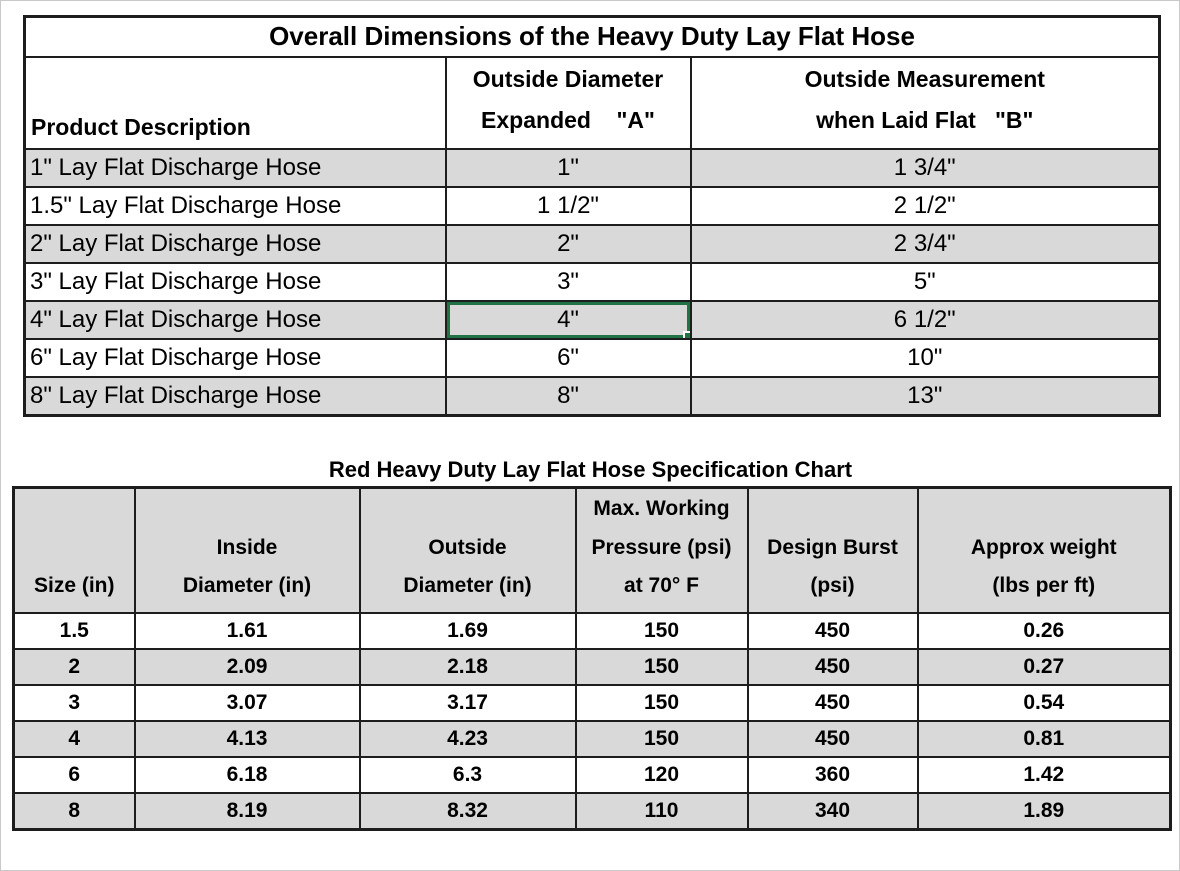  Describe the element at coordinates (925, 282) in the screenshot. I see `cell-laid-flat-measurement: 5"` at that location.